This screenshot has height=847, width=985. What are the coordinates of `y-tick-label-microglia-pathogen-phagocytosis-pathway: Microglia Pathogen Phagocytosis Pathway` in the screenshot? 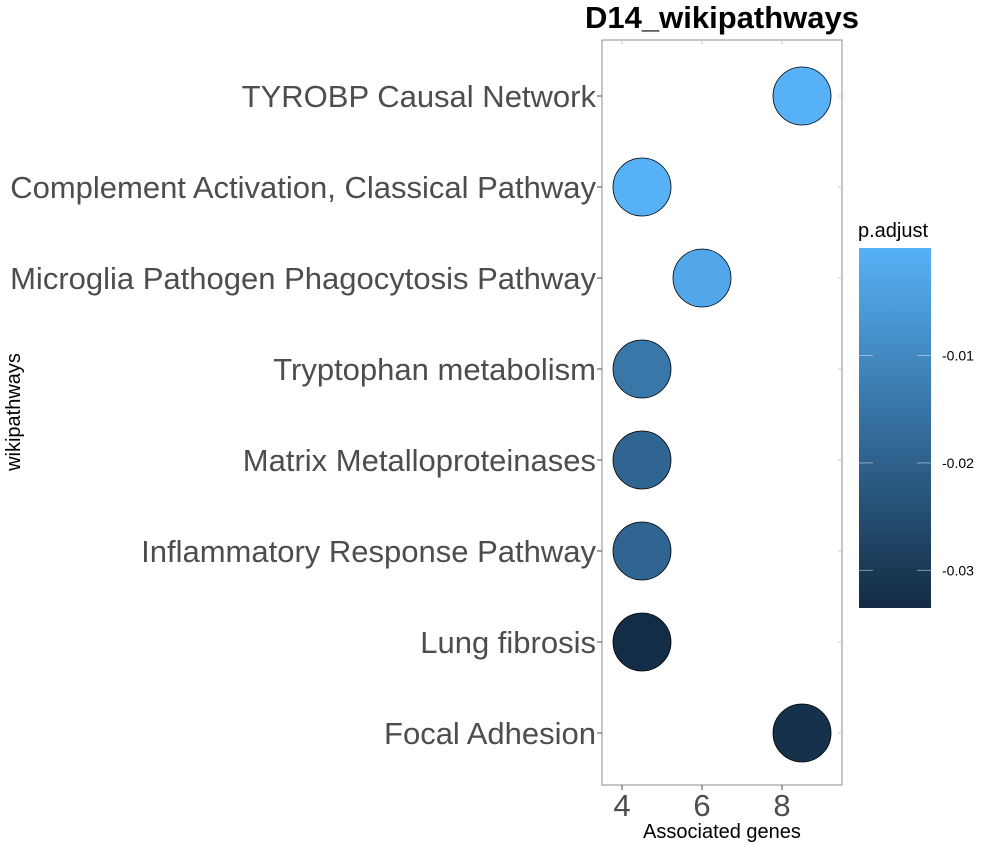 It's located at (303, 278).